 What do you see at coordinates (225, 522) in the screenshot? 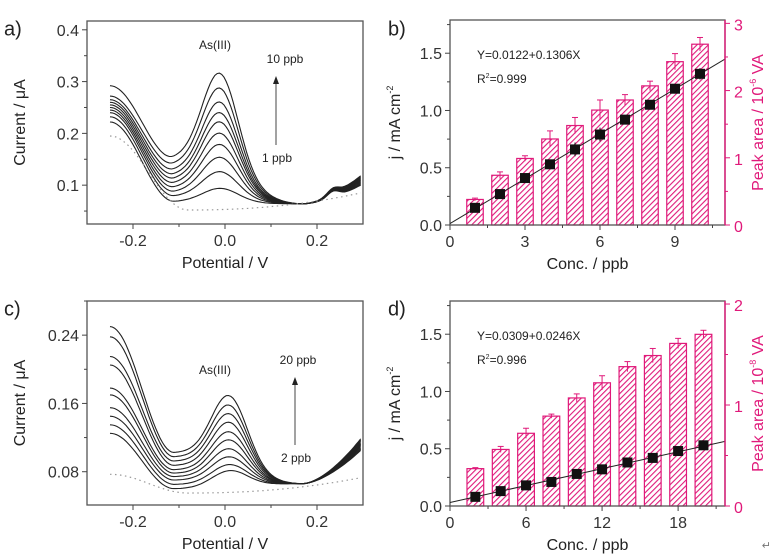
I see `x-tick-label: 0.0` at bounding box center [225, 522].